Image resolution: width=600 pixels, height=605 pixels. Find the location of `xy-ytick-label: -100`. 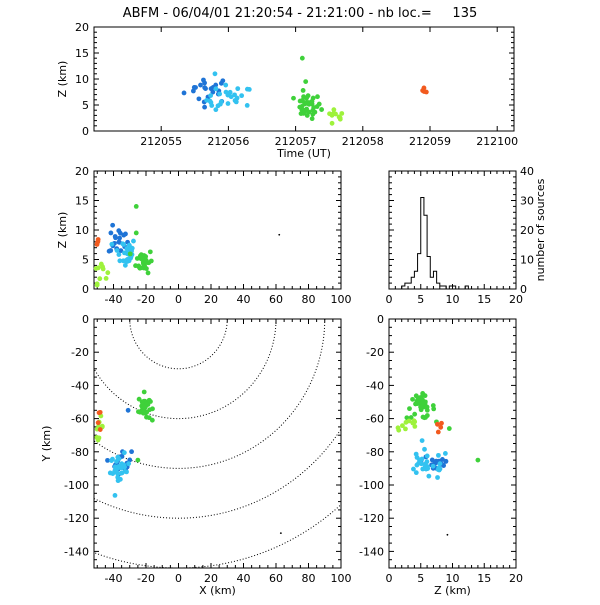

xy-ytick-label: -100 is located at coordinates (76, 485).